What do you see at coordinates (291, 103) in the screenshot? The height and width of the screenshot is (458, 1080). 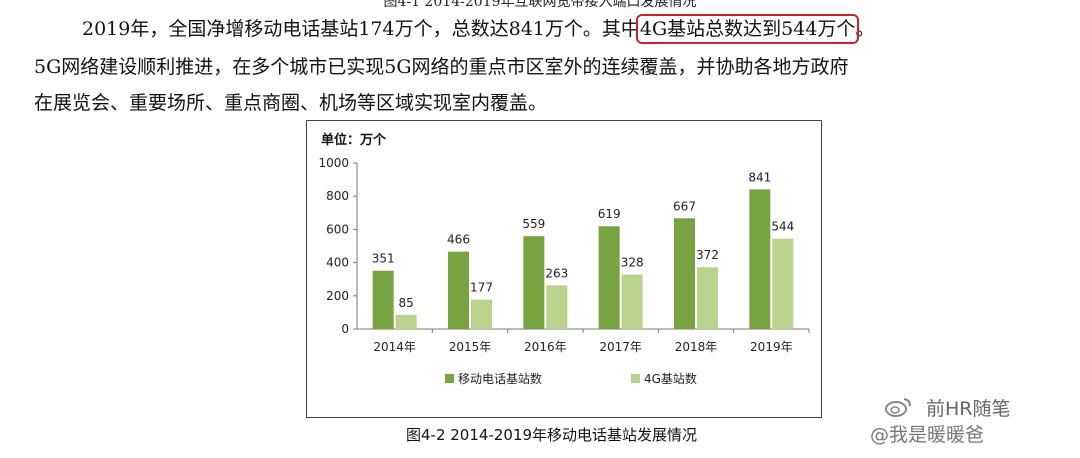 I see `paragraph-line-3: 在展览会、重要场所、重点商圈、机场等区域实现室内覆盖。` at bounding box center [291, 103].